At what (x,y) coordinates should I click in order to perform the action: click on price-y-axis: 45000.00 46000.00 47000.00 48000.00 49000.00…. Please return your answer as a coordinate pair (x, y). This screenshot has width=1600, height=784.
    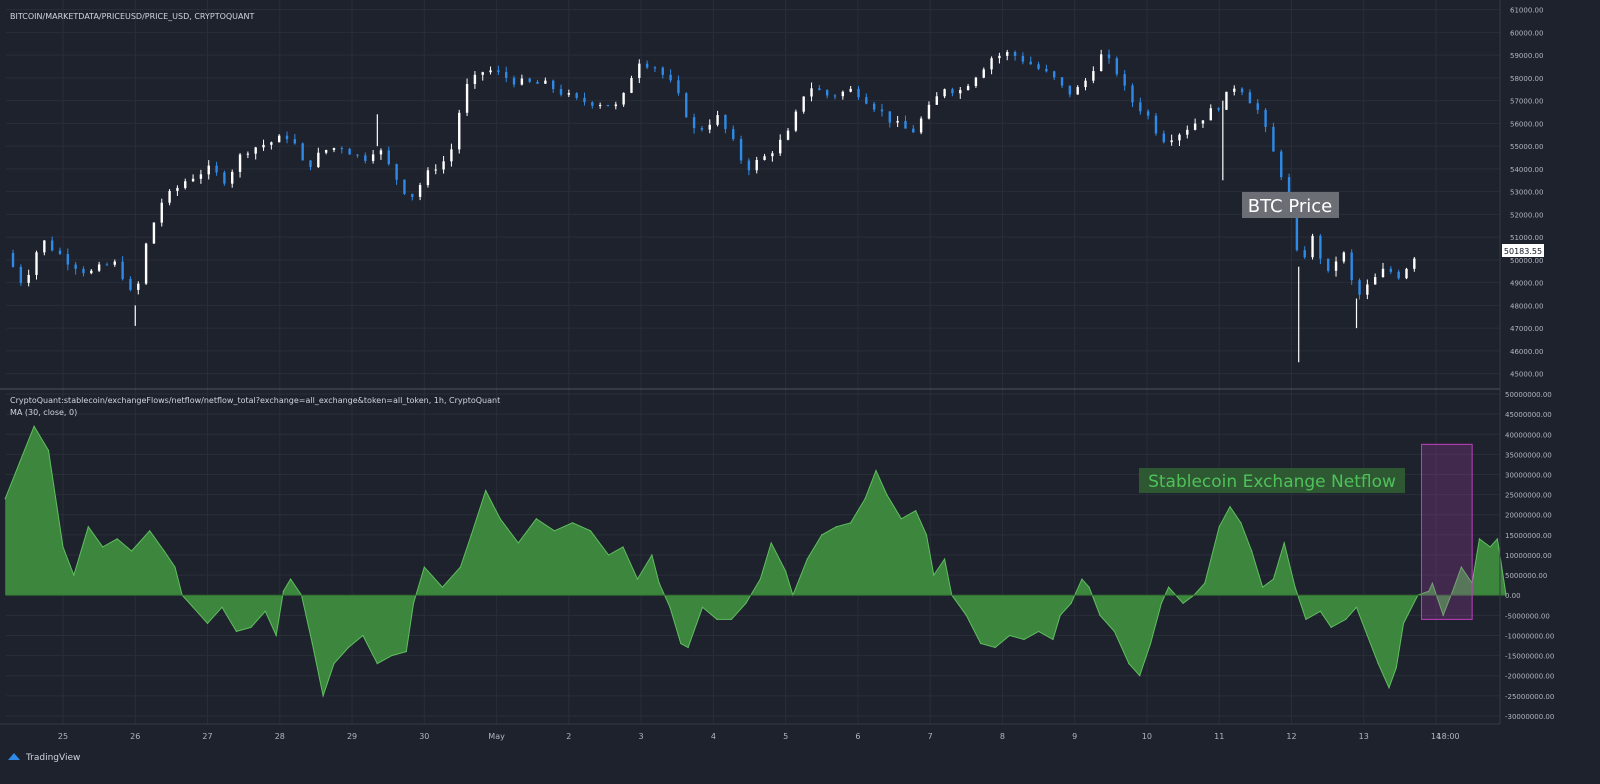
    Looking at the image, I should click on (1526, 193).